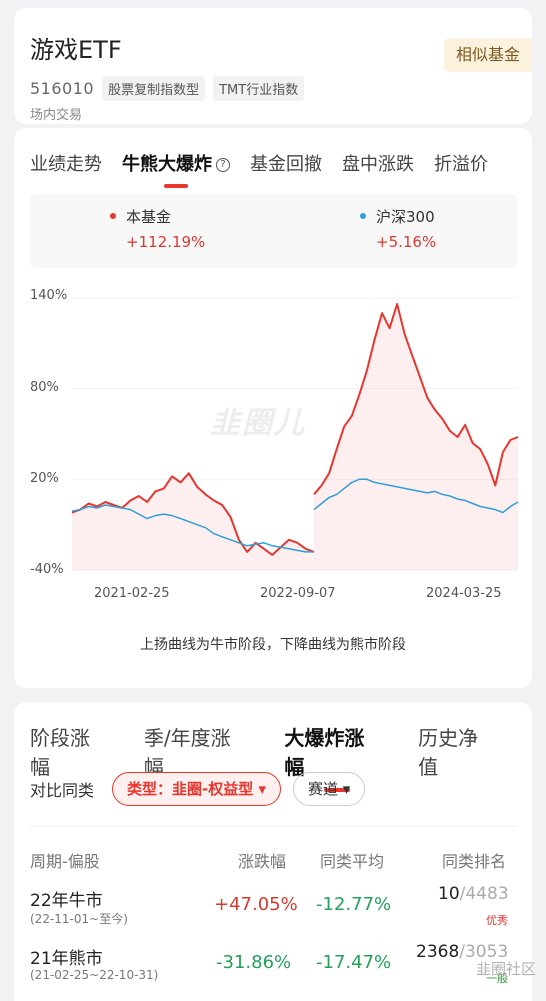 This screenshot has height=1001, width=546. Describe the element at coordinates (44, 478) in the screenshot. I see `y-tick-label: 20%` at that location.